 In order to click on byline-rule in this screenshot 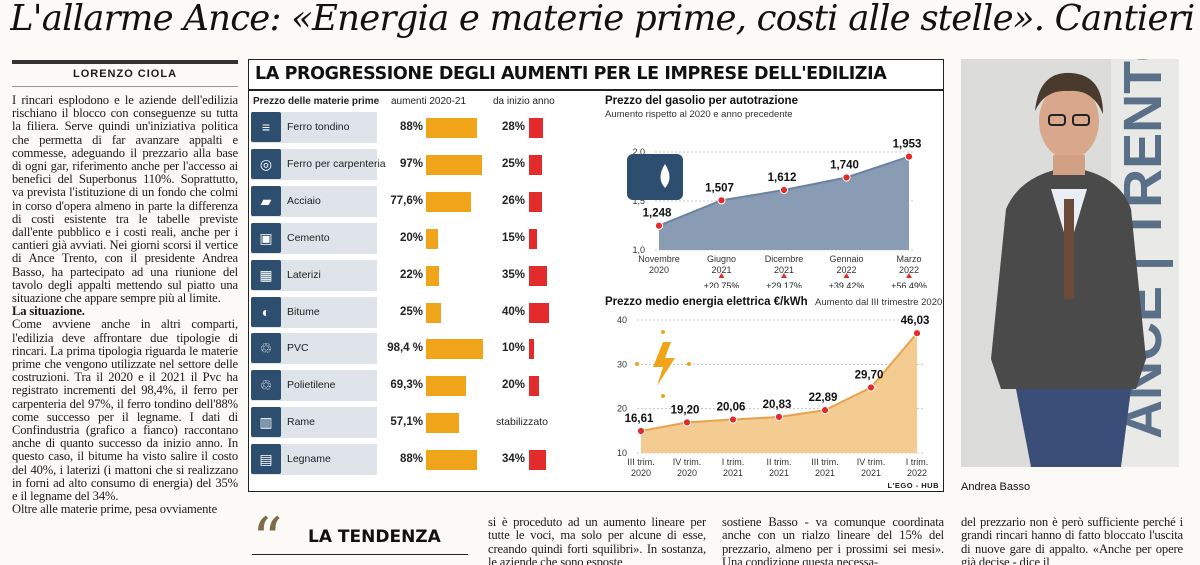, I will do `click(125, 62)`.